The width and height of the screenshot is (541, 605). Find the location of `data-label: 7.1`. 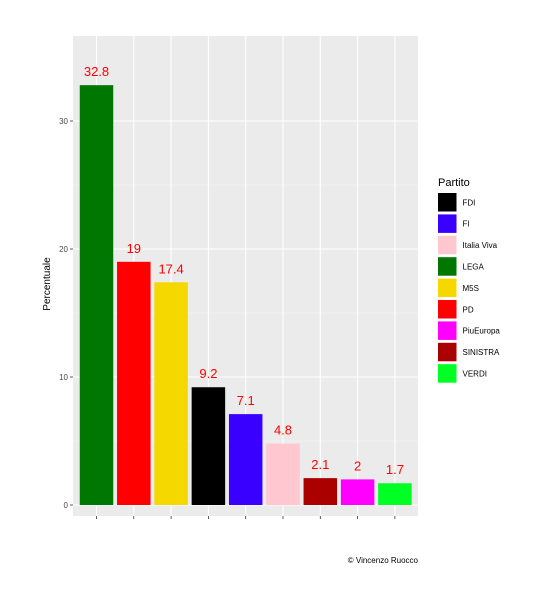

data-label: 7.1 is located at coordinates (246, 400).